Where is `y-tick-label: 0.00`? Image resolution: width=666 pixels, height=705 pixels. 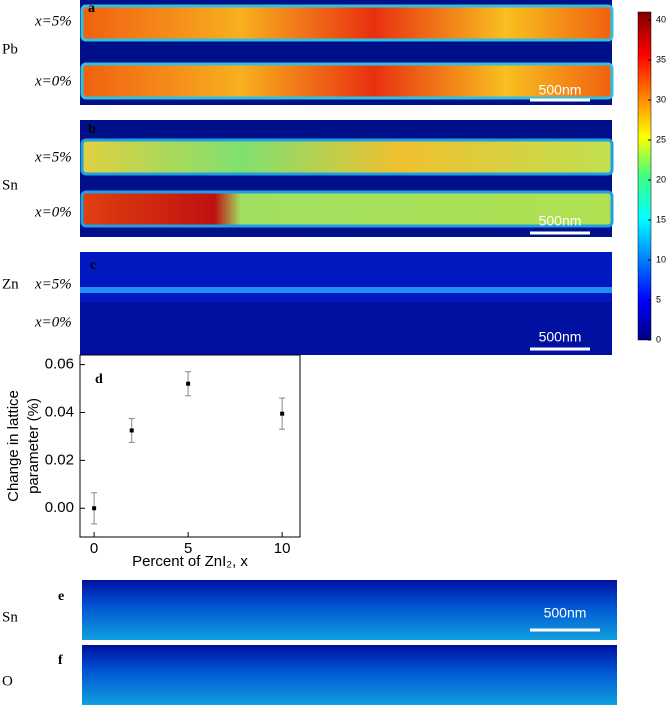
y-tick-label: 0.00 is located at coordinates (59, 507).